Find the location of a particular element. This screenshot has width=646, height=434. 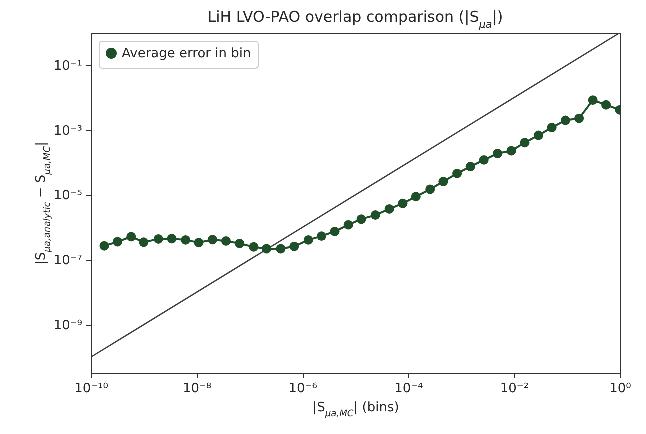

x-tick-label: 10⁻⁶ is located at coordinates (303, 389).